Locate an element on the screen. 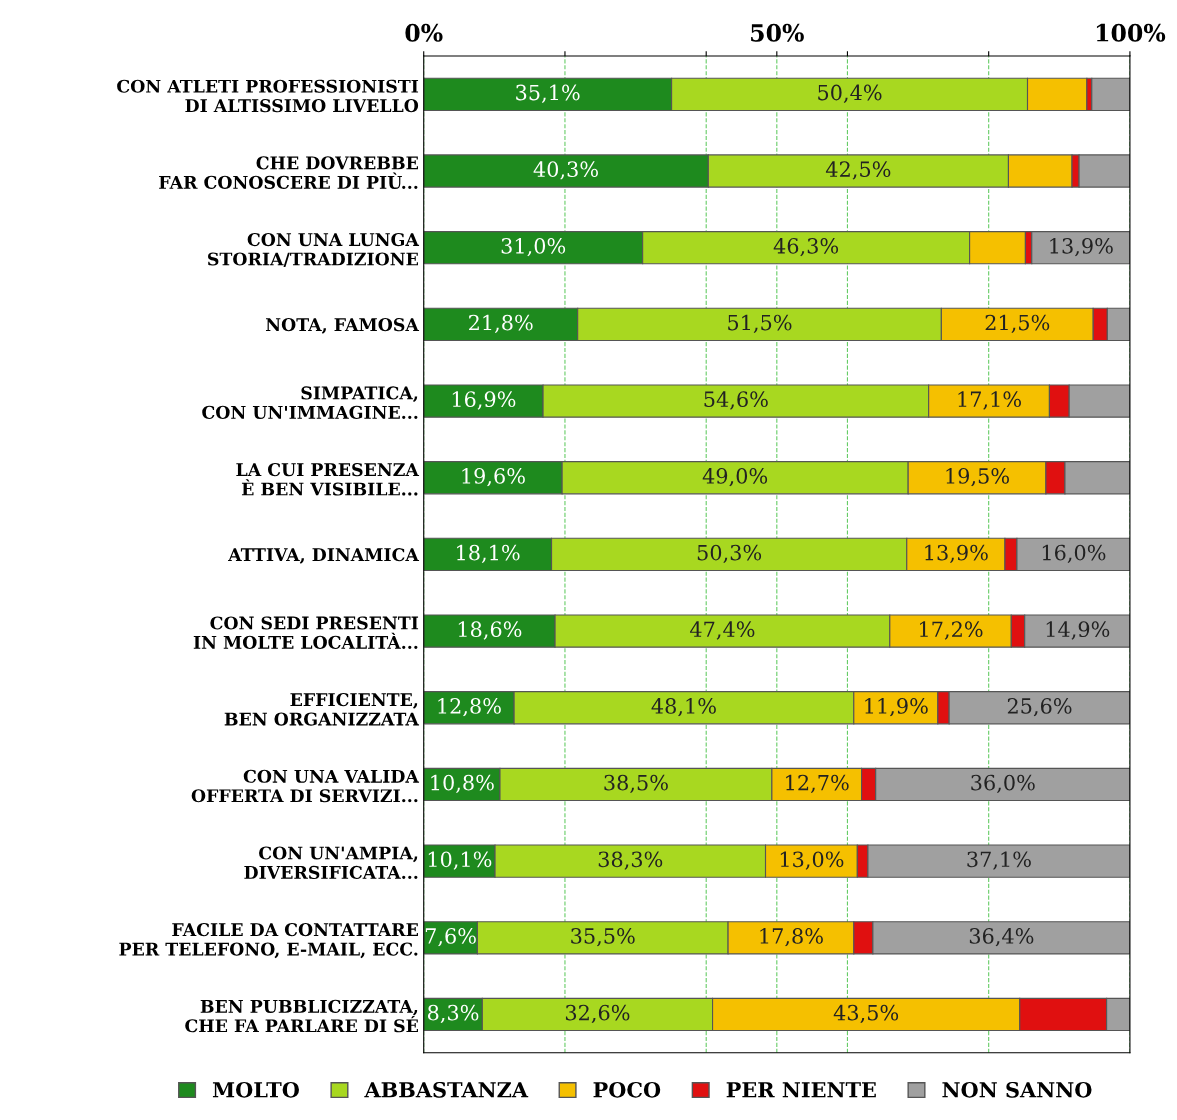  data-label: 8,3% is located at coordinates (453, 1014).